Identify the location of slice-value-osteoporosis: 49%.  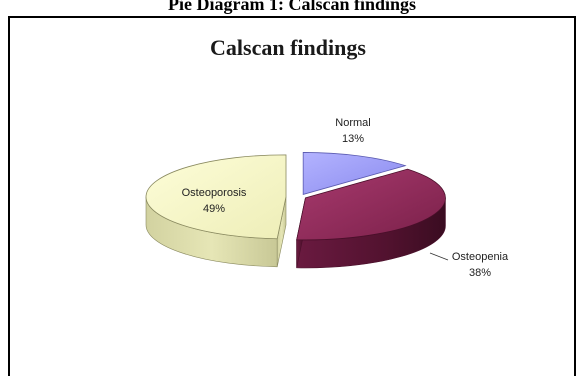
(214, 209).